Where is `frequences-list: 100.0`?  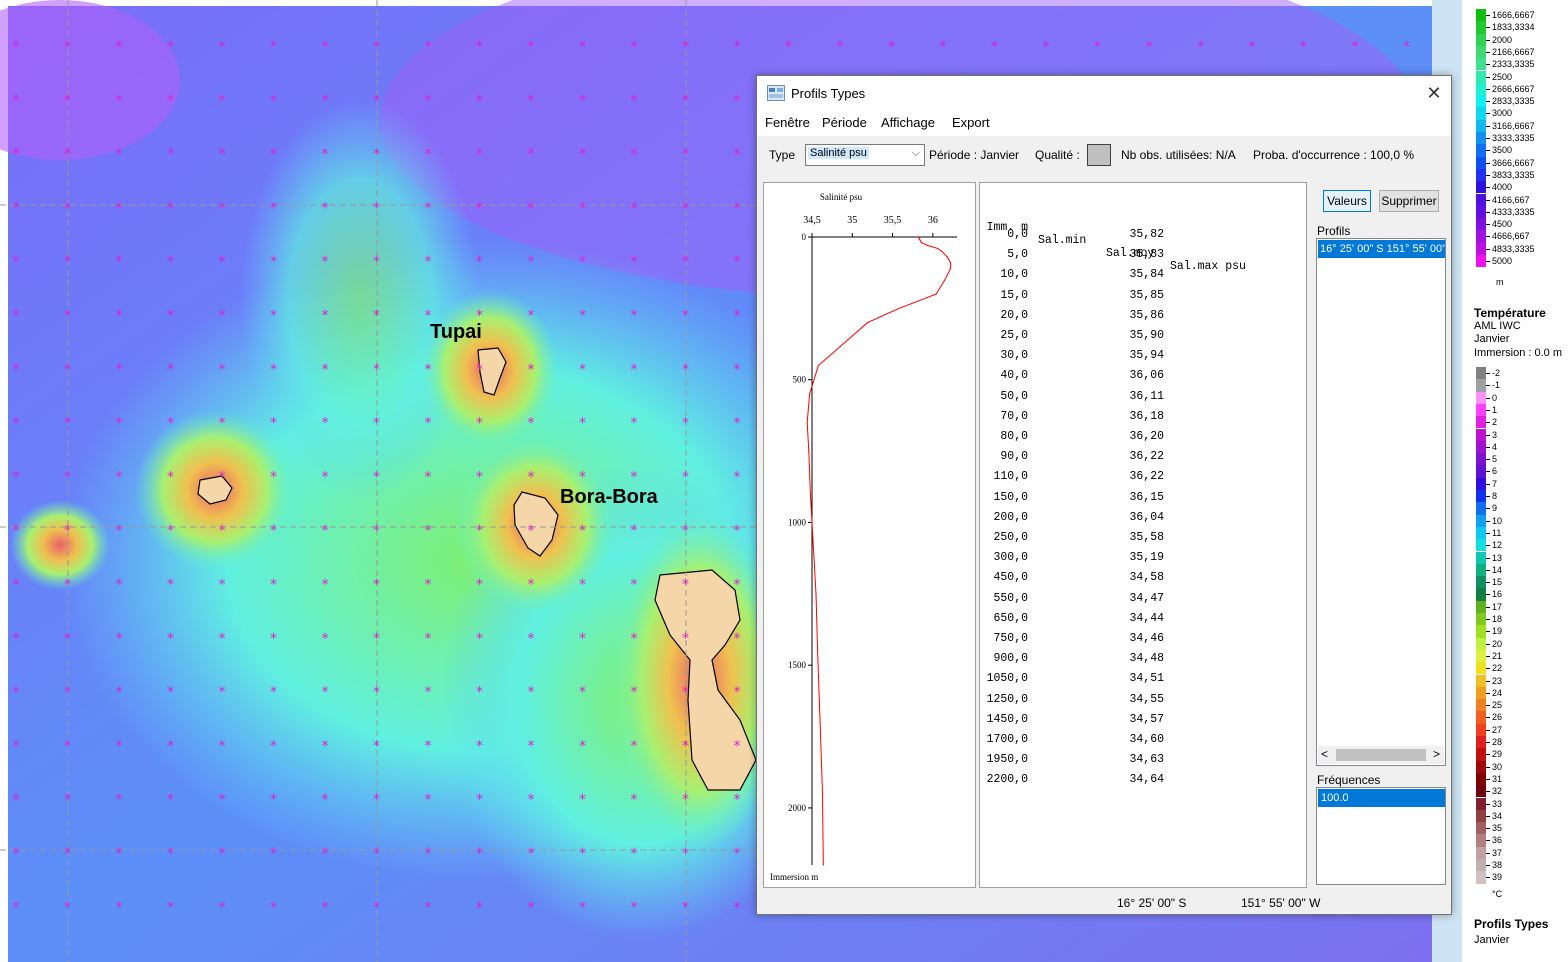
frequences-list: 100.0 is located at coordinates (1381, 836).